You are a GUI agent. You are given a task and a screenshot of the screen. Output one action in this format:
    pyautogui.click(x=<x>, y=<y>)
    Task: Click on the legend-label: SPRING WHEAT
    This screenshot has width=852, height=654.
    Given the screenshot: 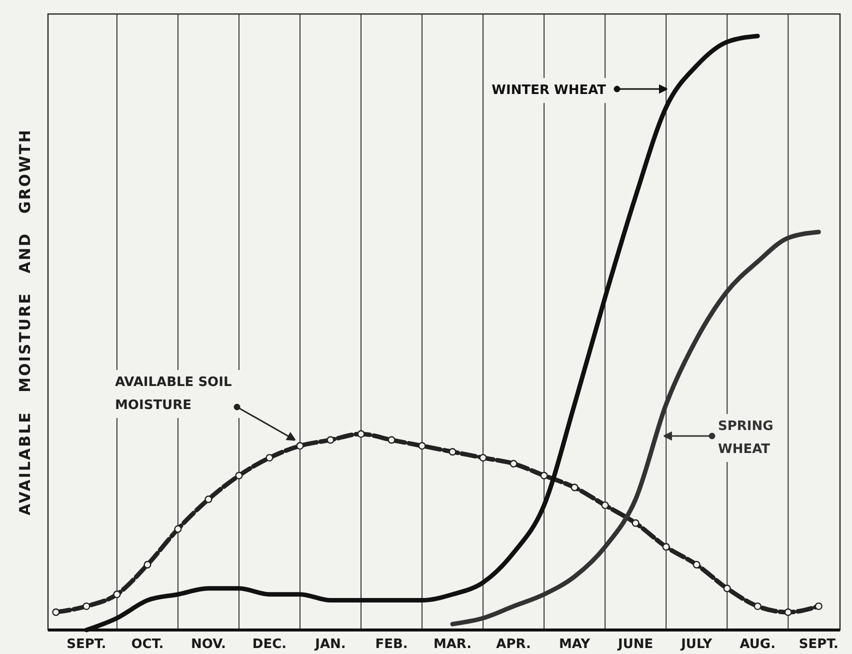 What is the action you would take?
    pyautogui.click(x=746, y=438)
    